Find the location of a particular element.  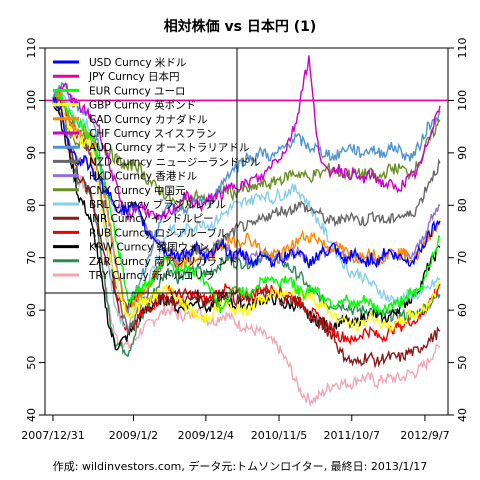

y-tick-label-left: 50 is located at coordinates (31, 363).